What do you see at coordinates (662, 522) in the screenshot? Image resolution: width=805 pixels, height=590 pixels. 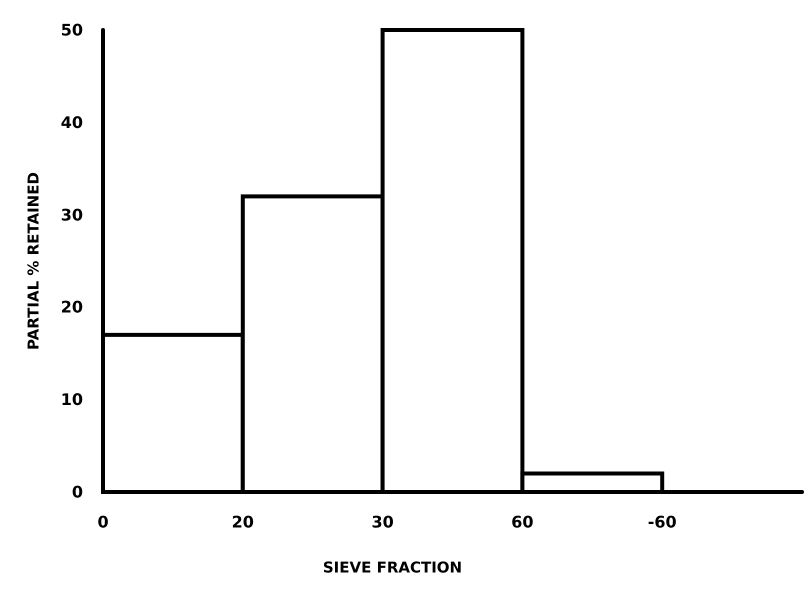 I see `x-tick-label: -60` at bounding box center [662, 522].